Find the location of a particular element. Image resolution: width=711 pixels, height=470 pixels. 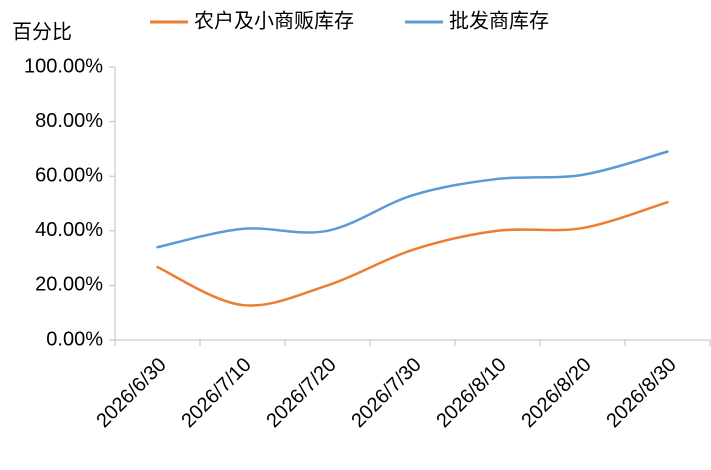

y-tick-label: 80.00% is located at coordinates (69, 121).